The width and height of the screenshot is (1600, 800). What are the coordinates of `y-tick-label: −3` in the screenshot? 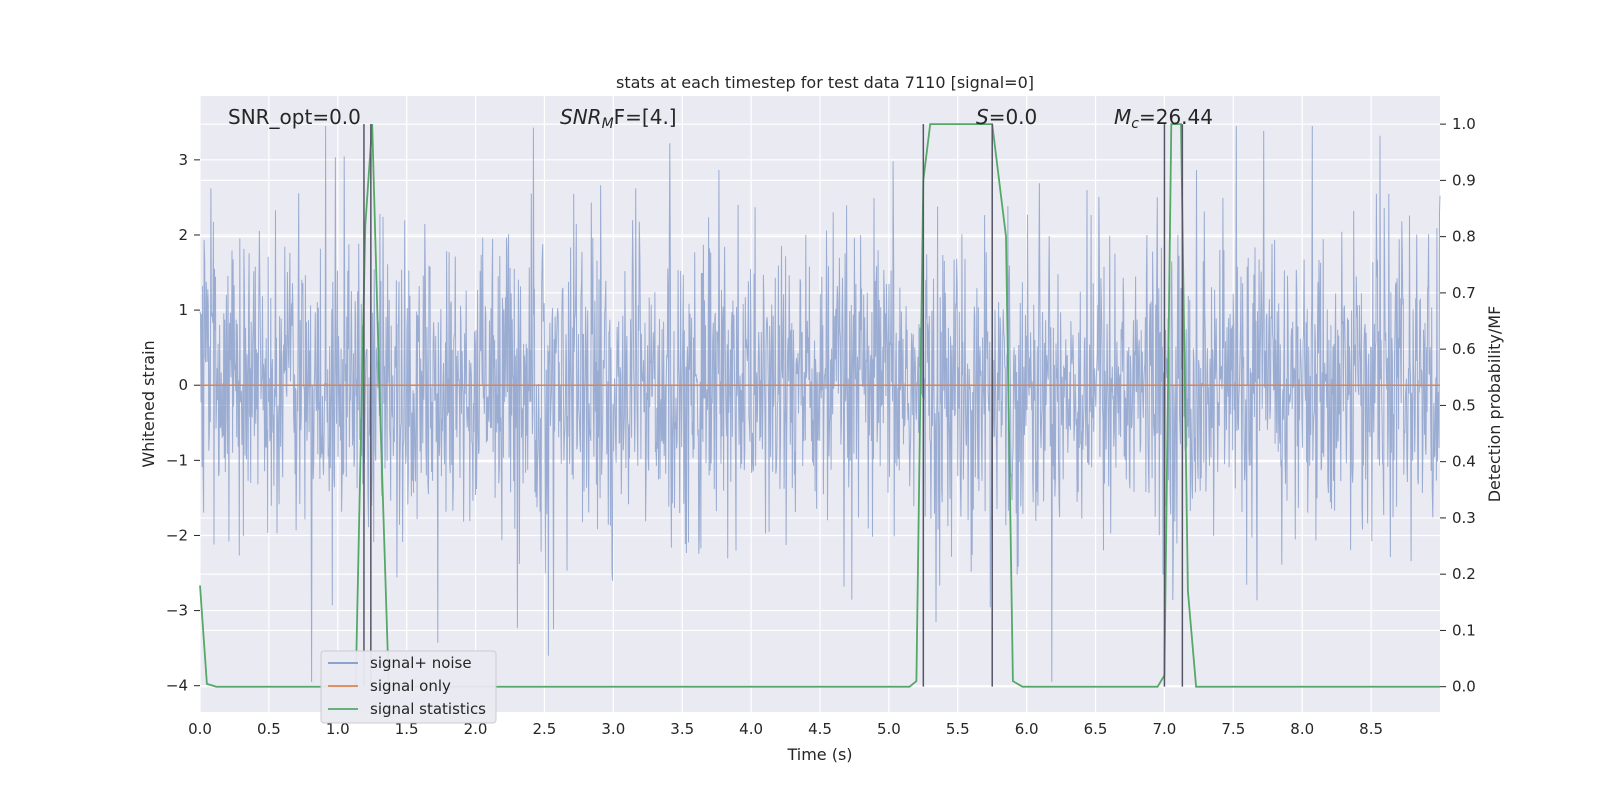 It's located at (177, 611).